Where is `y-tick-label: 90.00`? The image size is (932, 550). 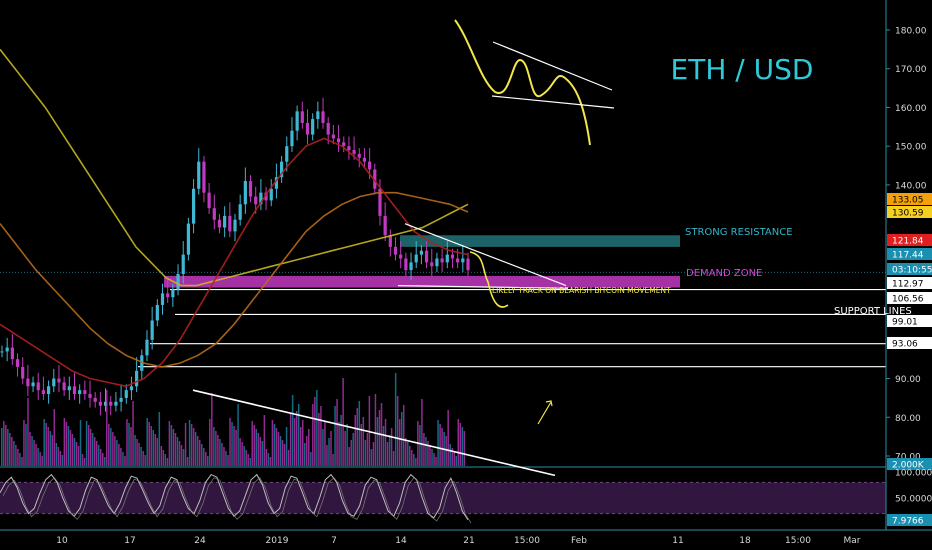
y-tick-label: 90.00 is located at coordinates (908, 380).